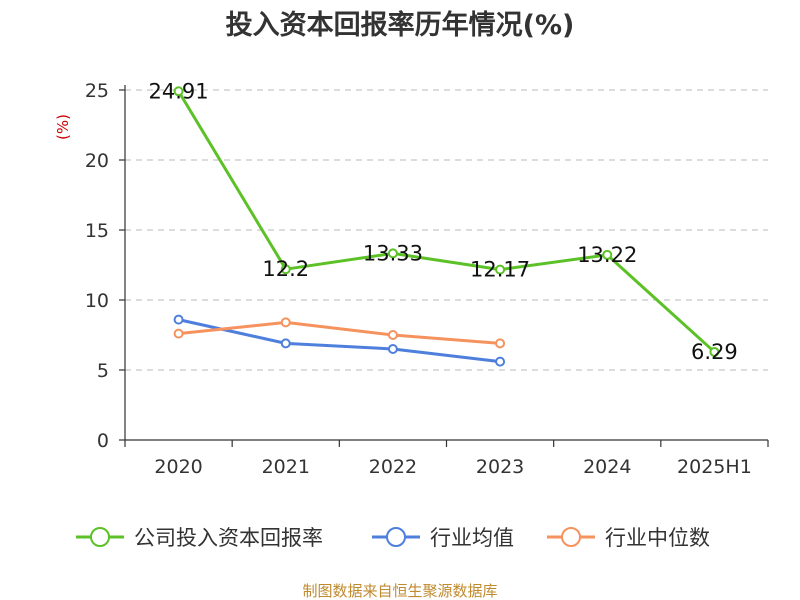  I want to click on legend: 公司投入资本回报率 行业均值 行业中位数, so click(393, 538).